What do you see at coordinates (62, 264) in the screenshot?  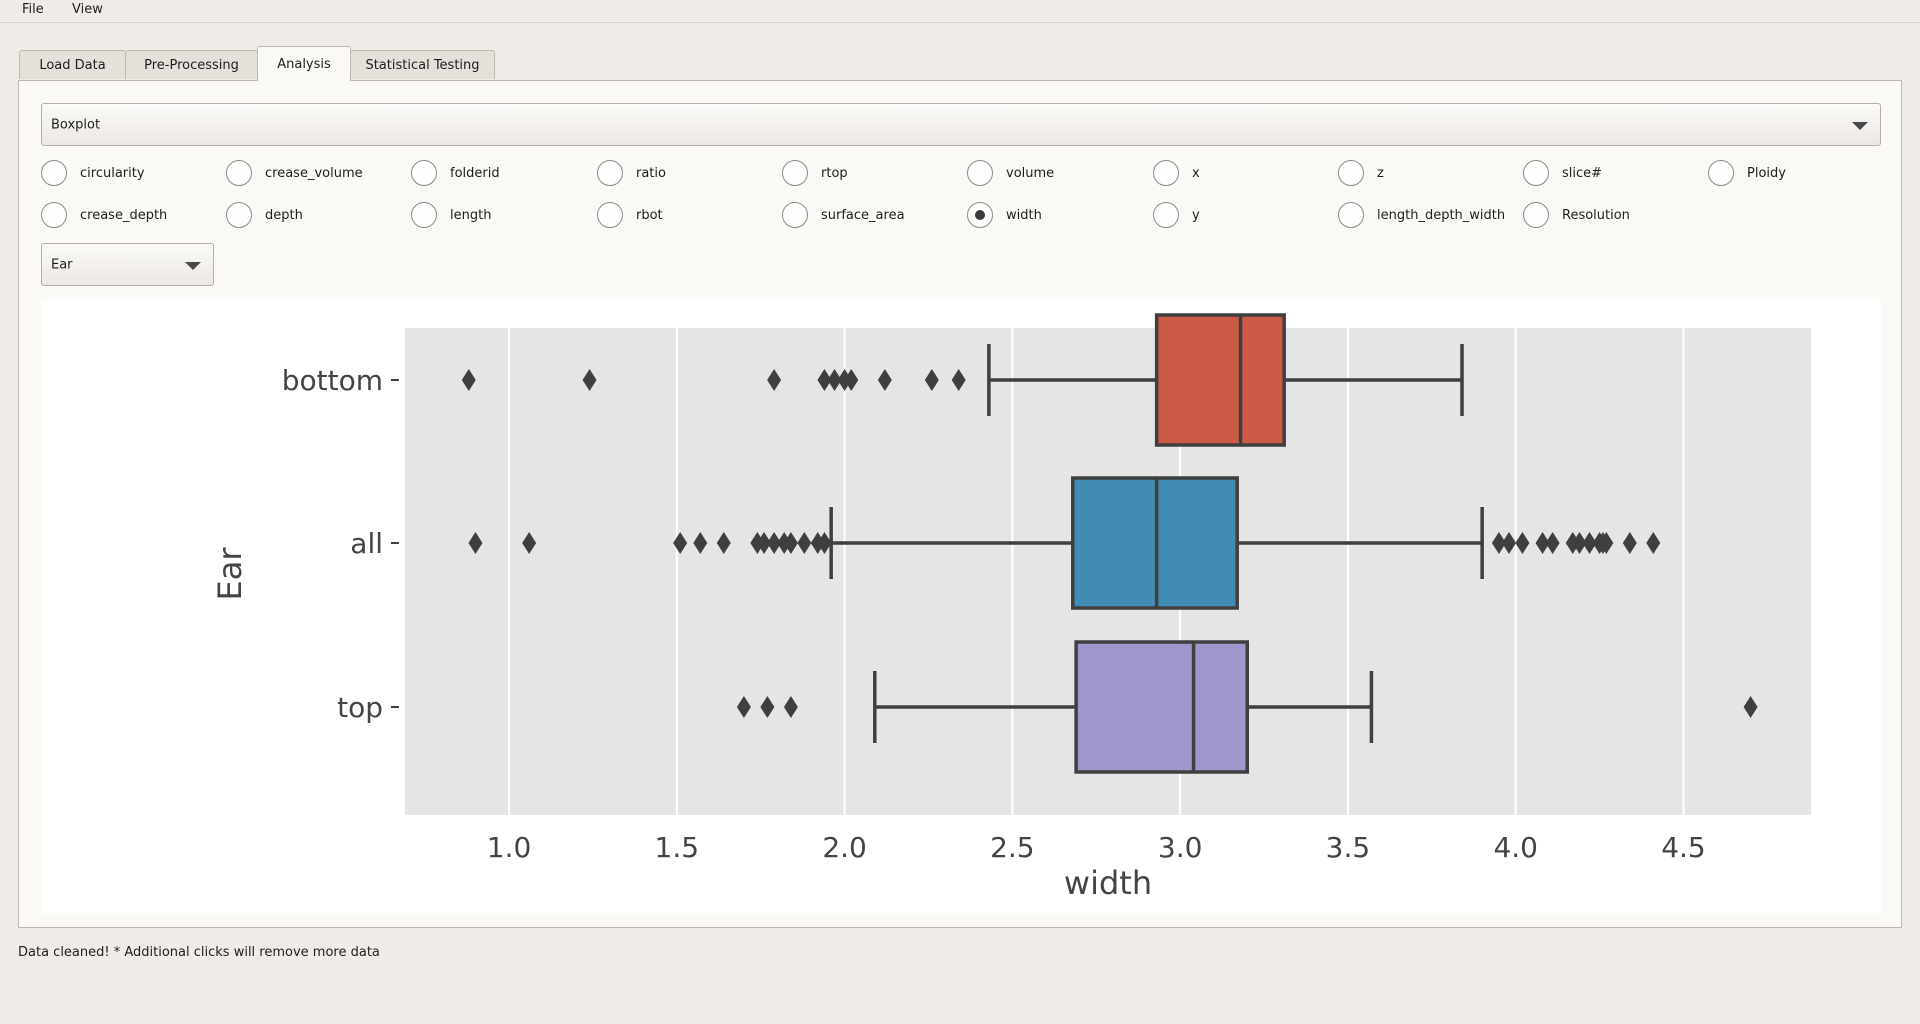 I see `group-by-value: Ear` at bounding box center [62, 264].